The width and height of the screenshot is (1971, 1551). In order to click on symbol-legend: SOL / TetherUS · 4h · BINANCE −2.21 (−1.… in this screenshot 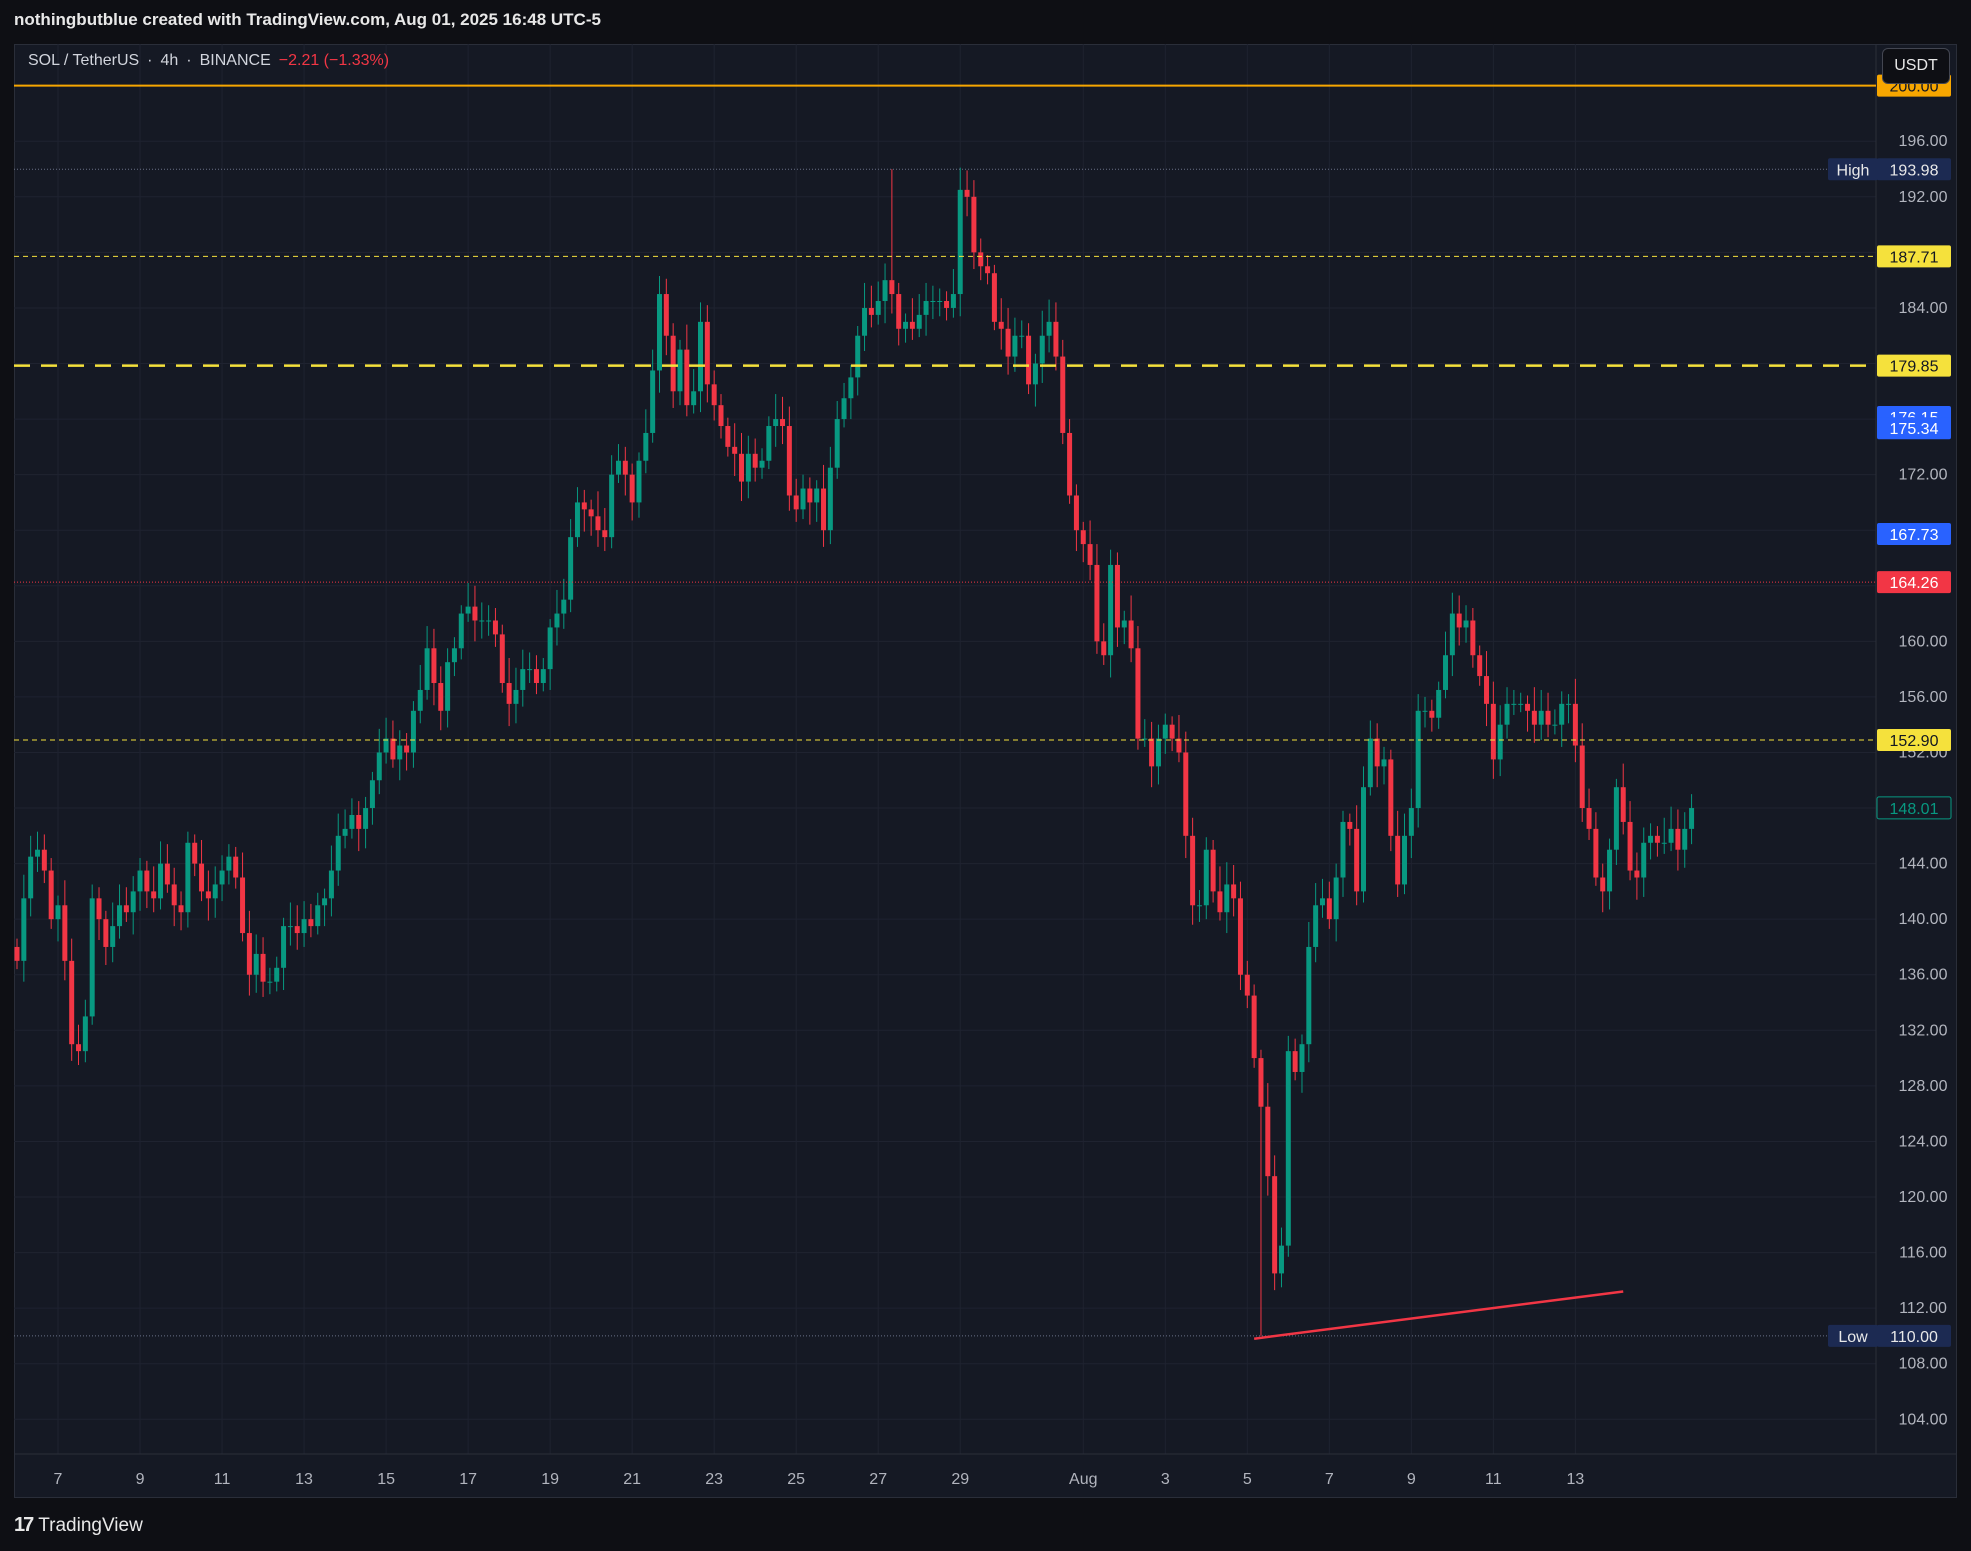, I will do `click(208, 61)`.